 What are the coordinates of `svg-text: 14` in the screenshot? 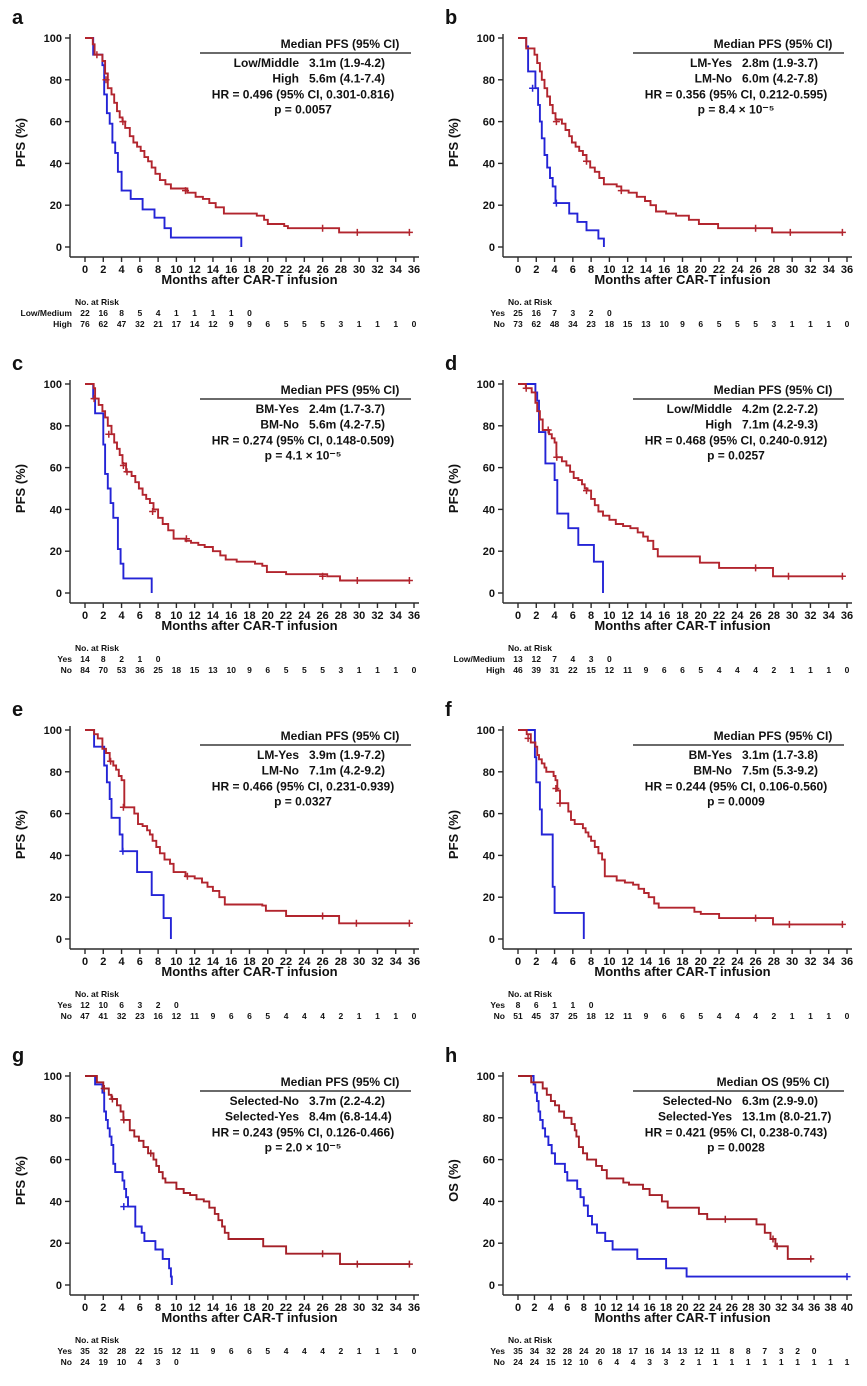 It's located at (213, 616).